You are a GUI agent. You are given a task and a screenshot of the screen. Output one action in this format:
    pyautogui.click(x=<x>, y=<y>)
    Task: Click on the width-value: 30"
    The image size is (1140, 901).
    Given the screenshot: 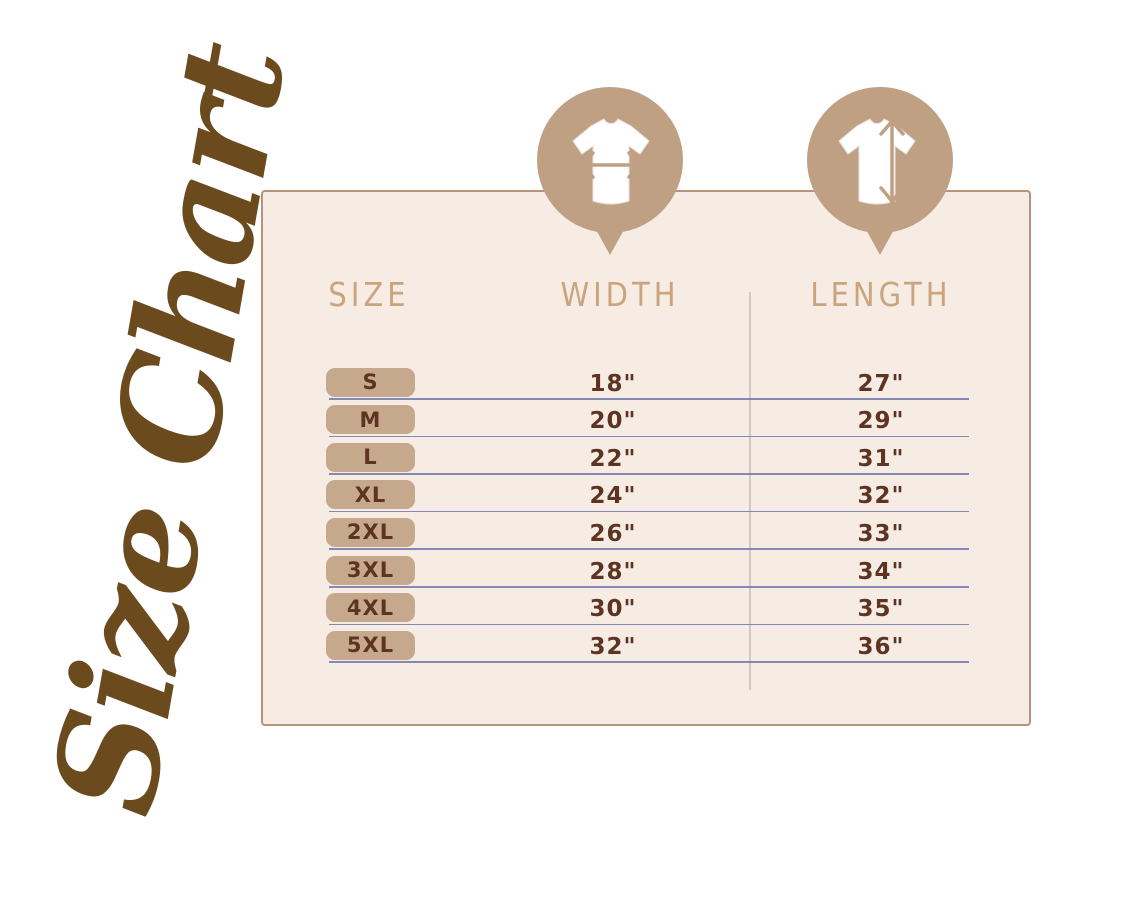 What is the action you would take?
    pyautogui.click(x=613, y=609)
    